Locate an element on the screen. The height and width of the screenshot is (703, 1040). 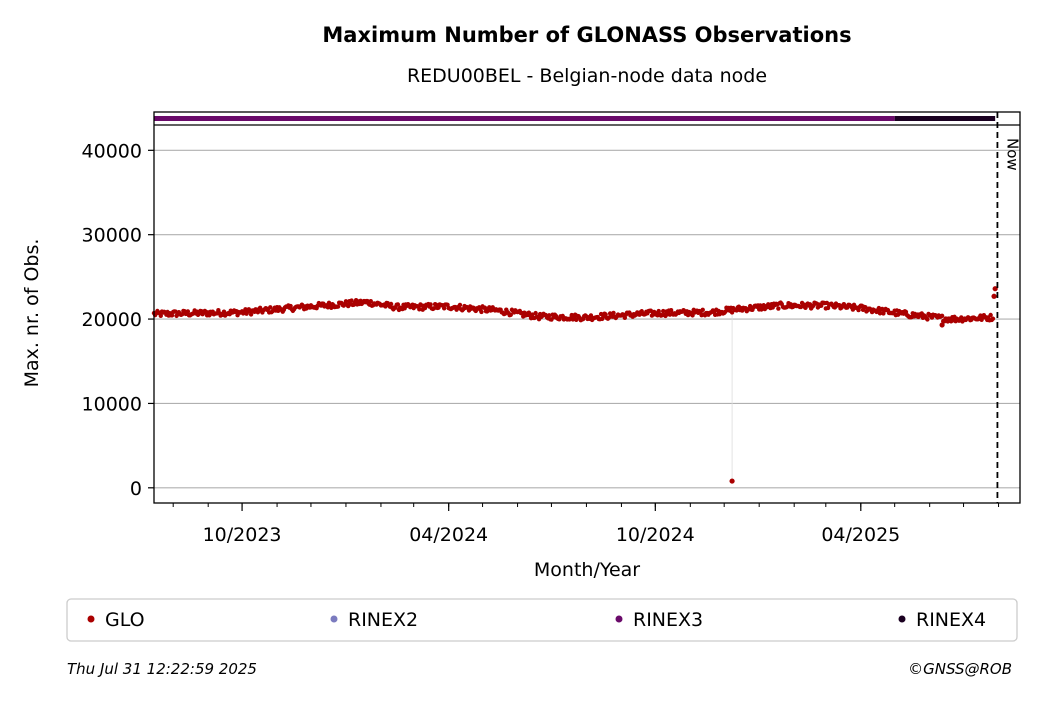
legend-items: GLO RINEX2 RINEX3 RINEX4 is located at coordinates (536, 620).